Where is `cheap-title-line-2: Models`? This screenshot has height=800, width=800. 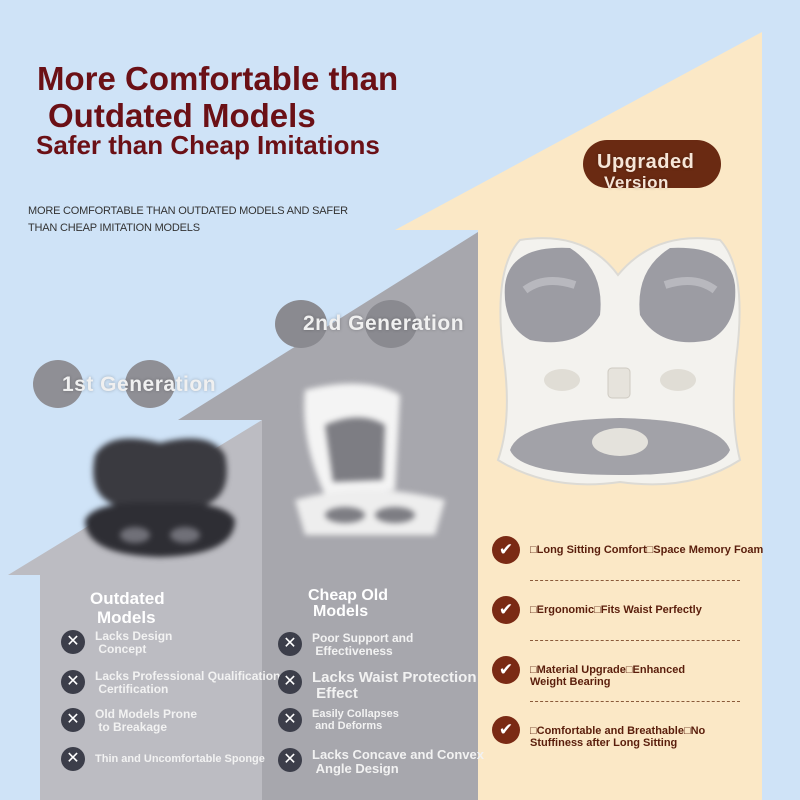 cheap-title-line-2: Models is located at coordinates (341, 611).